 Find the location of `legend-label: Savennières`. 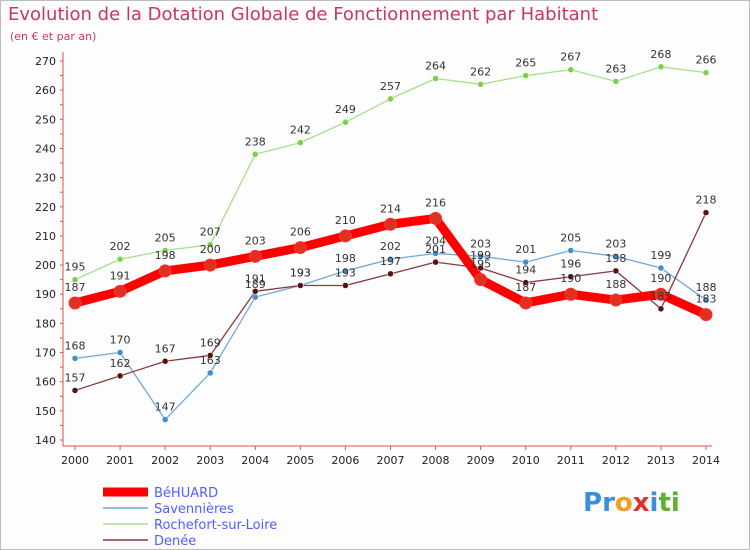

legend-label: Savennières is located at coordinates (194, 509).